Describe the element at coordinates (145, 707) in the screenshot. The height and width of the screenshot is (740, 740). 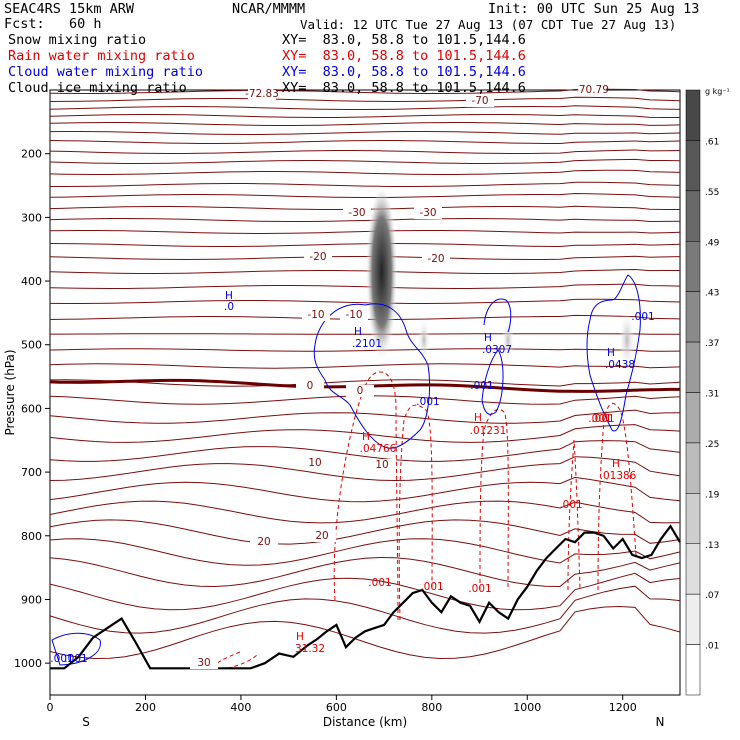
I see `x-tick-label: 200` at that location.